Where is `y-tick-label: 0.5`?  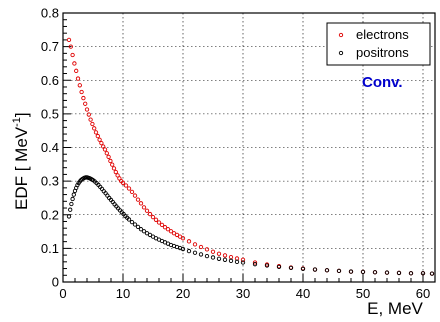 y-tick-label: 0.5 is located at coordinates (50, 113).